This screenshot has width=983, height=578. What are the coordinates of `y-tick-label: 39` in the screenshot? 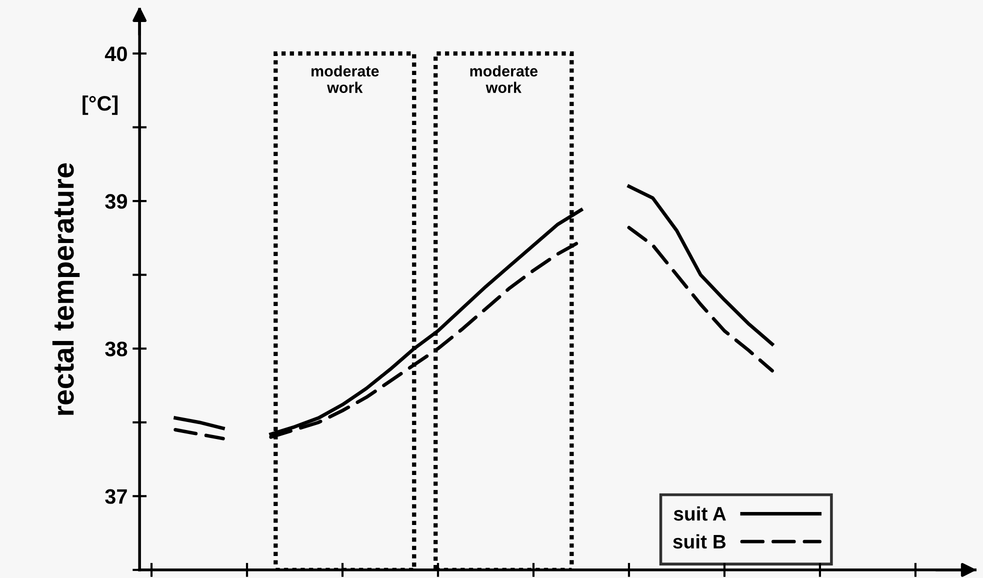 It's located at (116, 201).